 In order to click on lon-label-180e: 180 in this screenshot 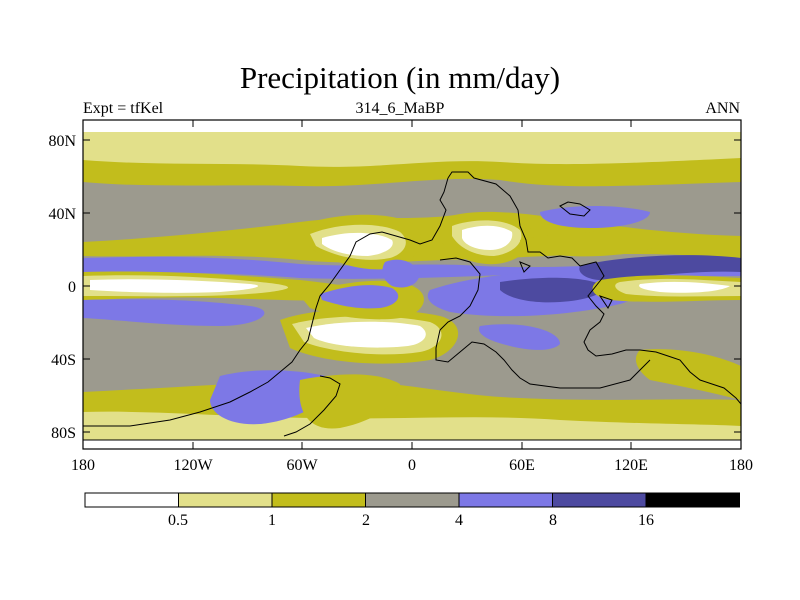, I will do `click(741, 465)`.